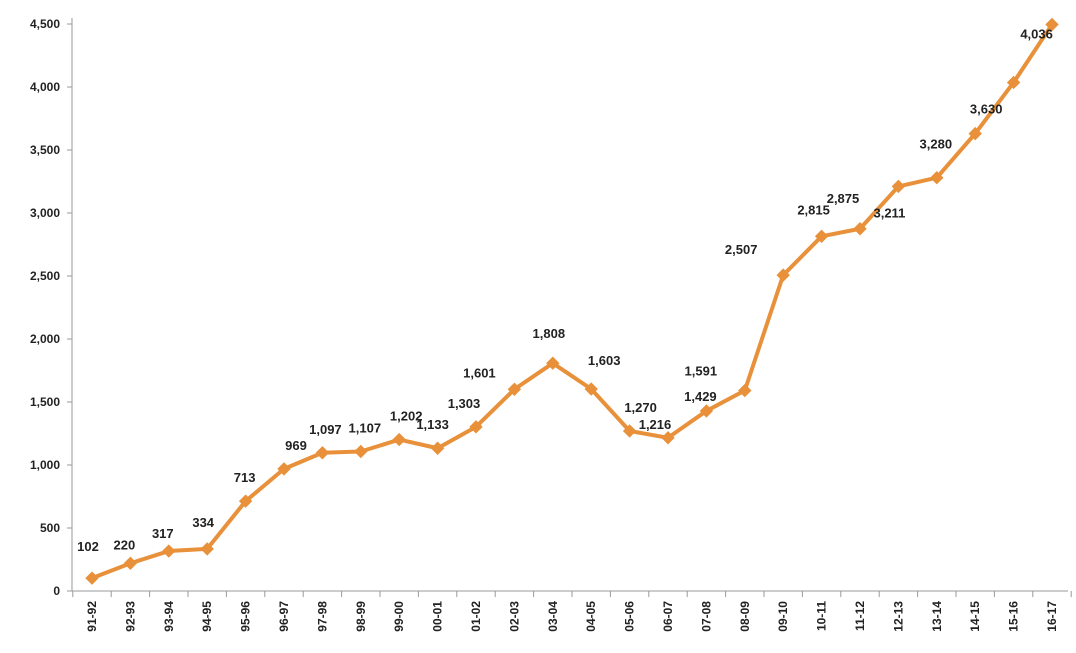 The height and width of the screenshot is (653, 1076). What do you see at coordinates (745, 616) in the screenshot?
I see `x-tick-label: 08-09` at bounding box center [745, 616].